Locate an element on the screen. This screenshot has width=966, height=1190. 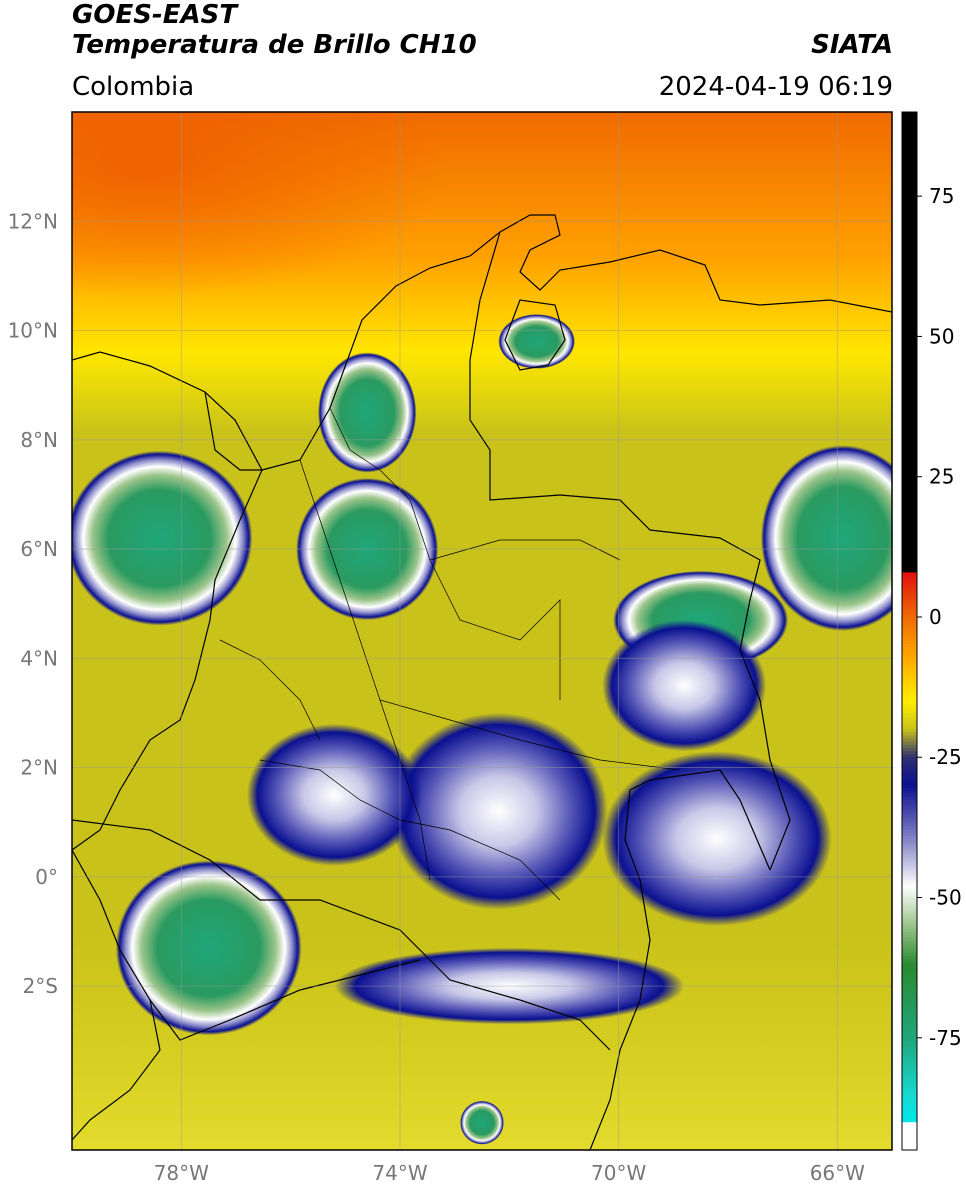
panama-border is located at coordinates (233, 431).